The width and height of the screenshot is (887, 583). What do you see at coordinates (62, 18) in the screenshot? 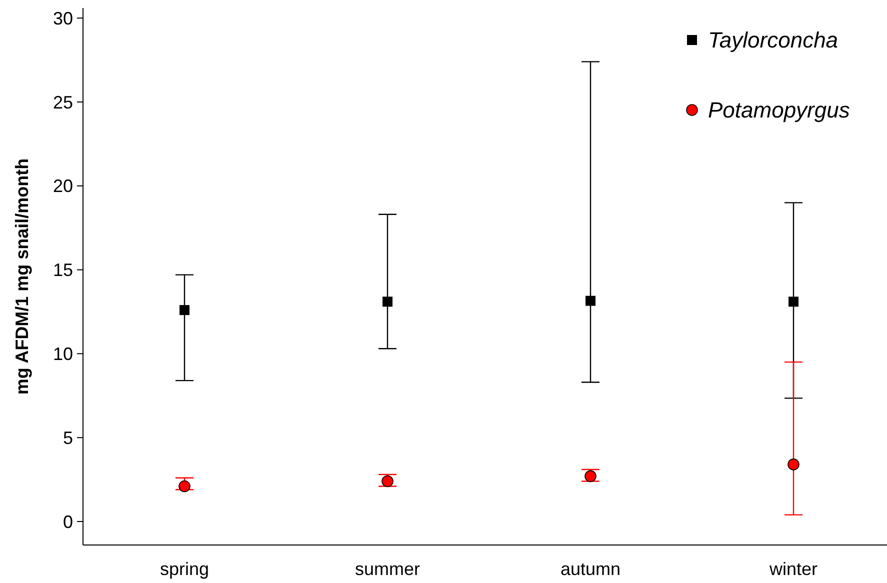
I see `y-tick-label: 30` at bounding box center [62, 18].